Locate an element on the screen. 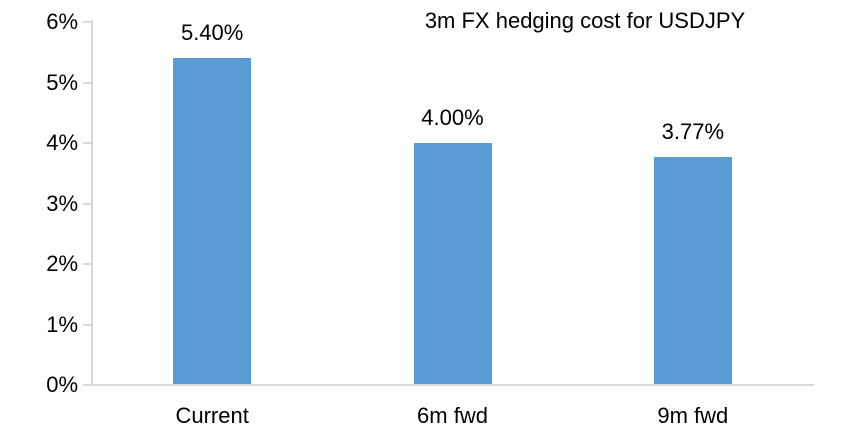 Image resolution: width=852 pixels, height=441 pixels. bar-data-label: 5.40% is located at coordinates (212, 33).